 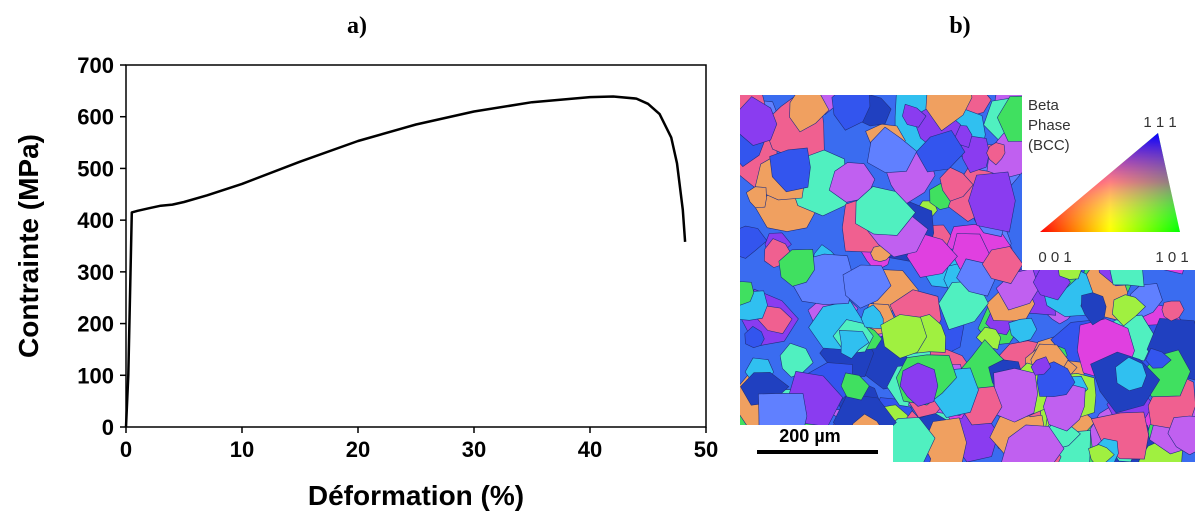 I want to click on ipf-triangle-overlay, so click(x=1110, y=182).